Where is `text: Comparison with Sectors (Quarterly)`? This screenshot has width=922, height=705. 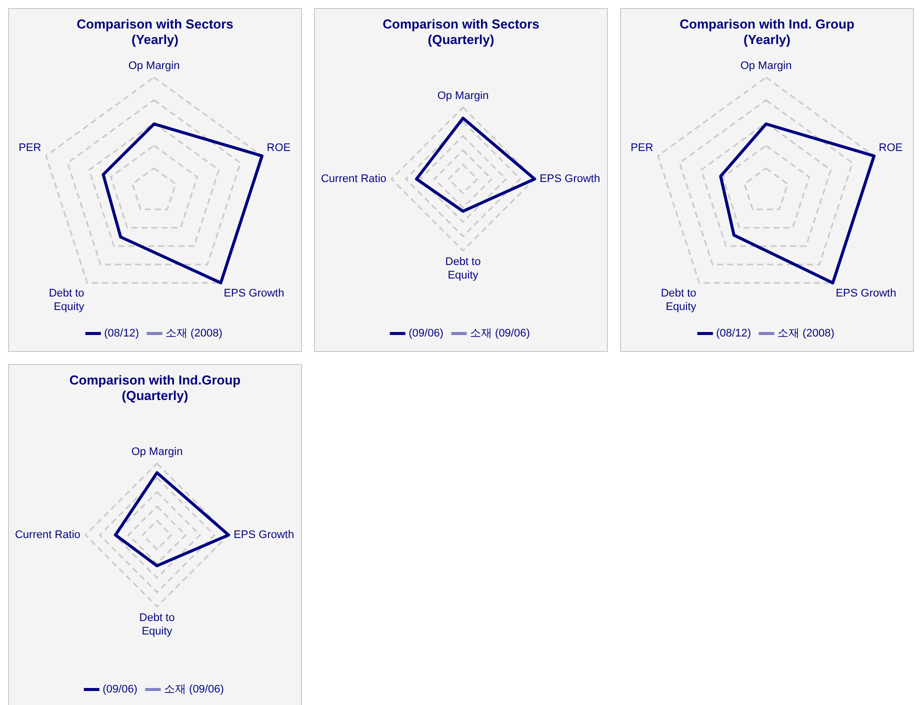 text: Comparison with Sectors (Quarterly) is located at coordinates (461, 31).